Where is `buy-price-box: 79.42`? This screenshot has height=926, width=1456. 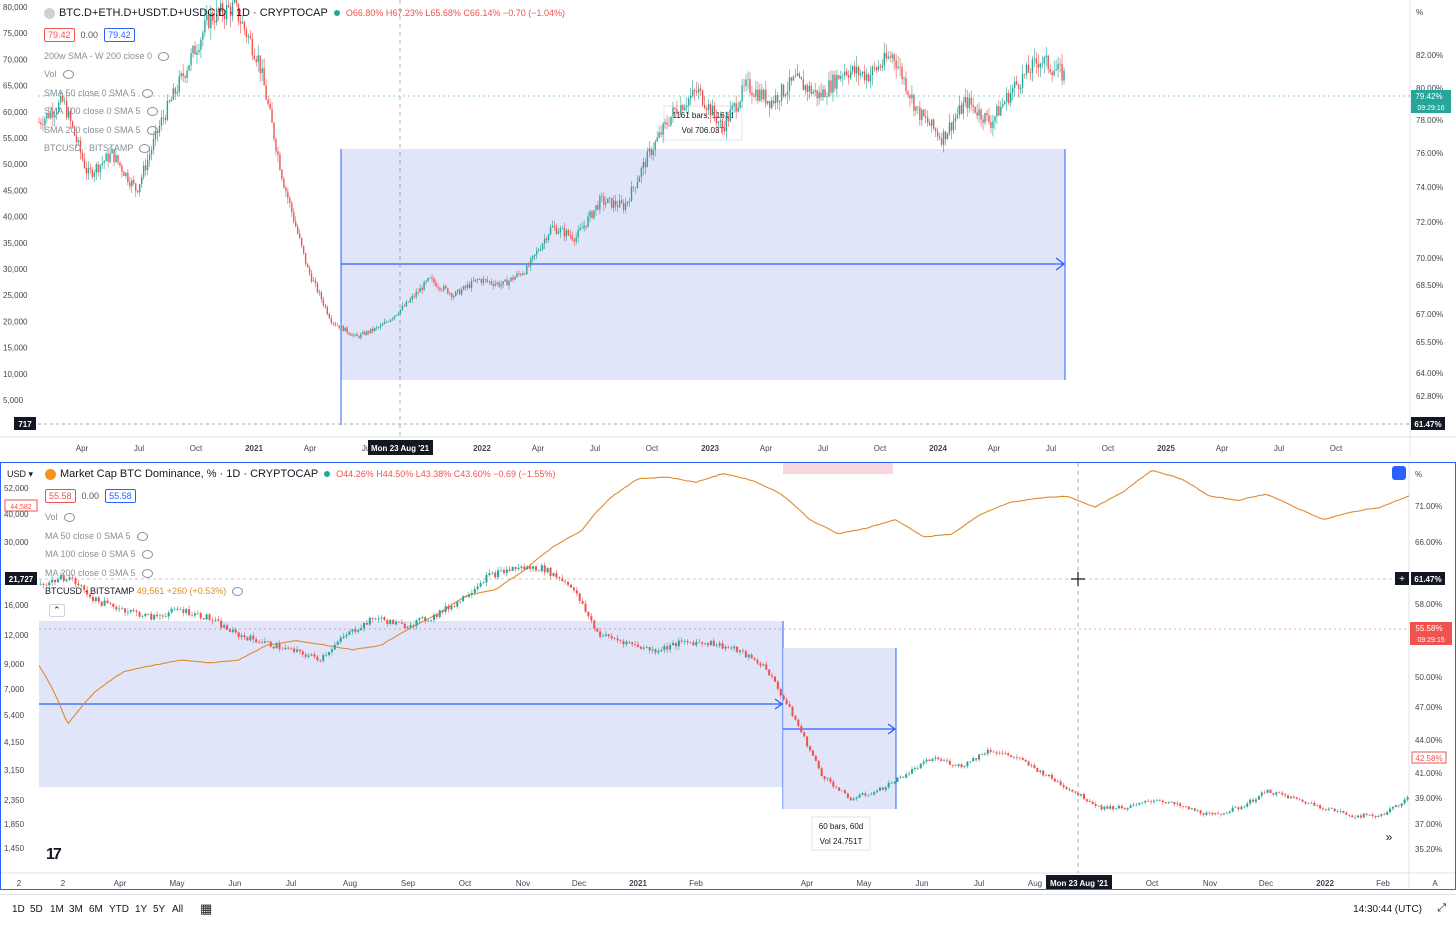
buy-price-box: 79.42 is located at coordinates (119, 35).